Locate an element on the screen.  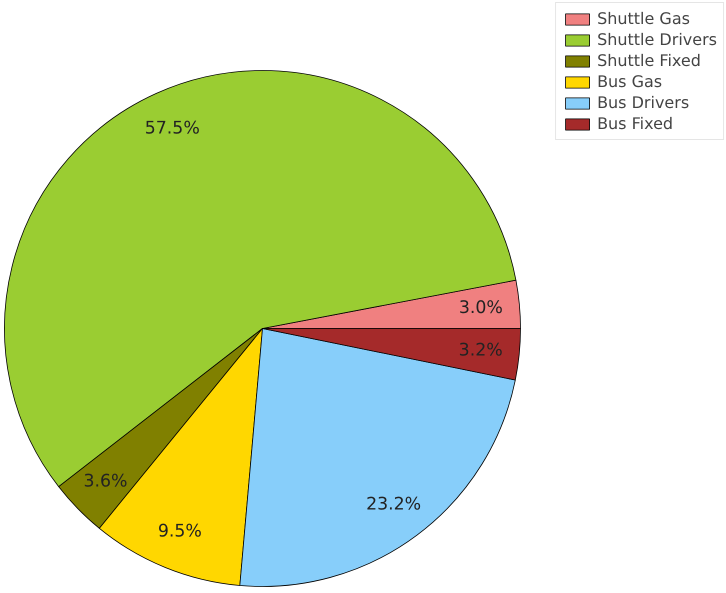
data-label: 3.6% is located at coordinates (105, 482).